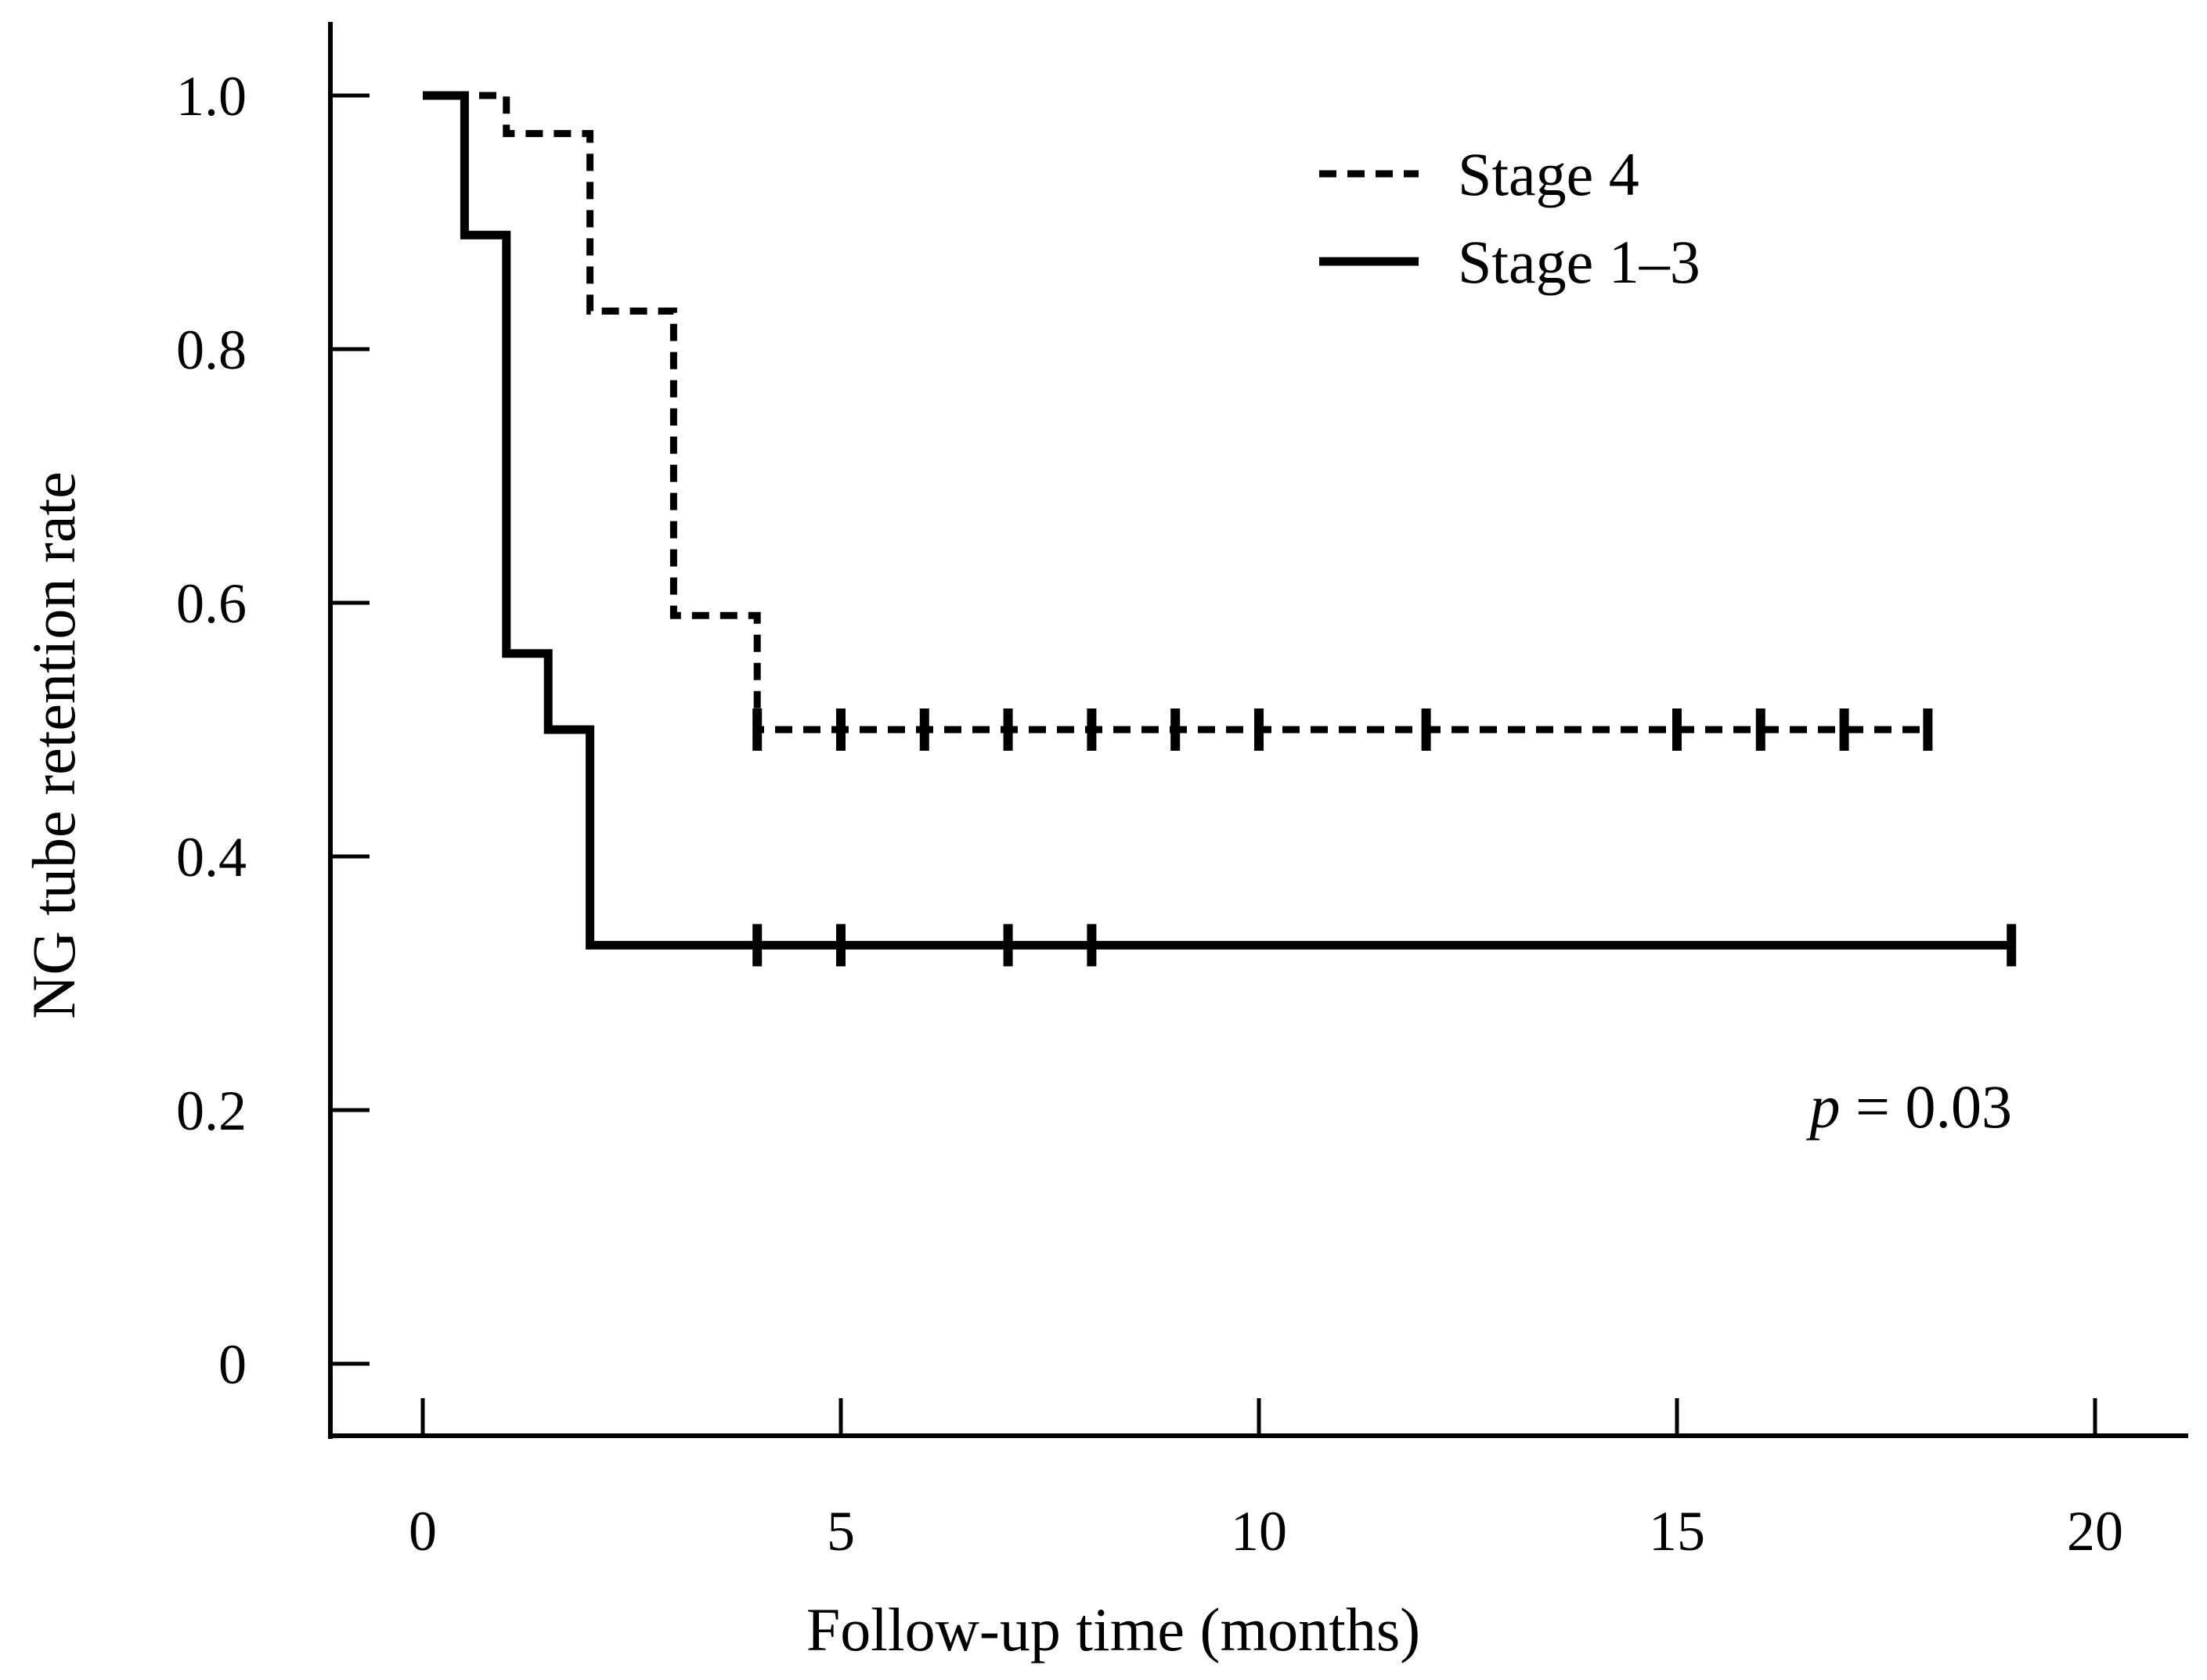 The image size is (2207, 1680). I want to click on x-tick-label: 0, so click(423, 1531).